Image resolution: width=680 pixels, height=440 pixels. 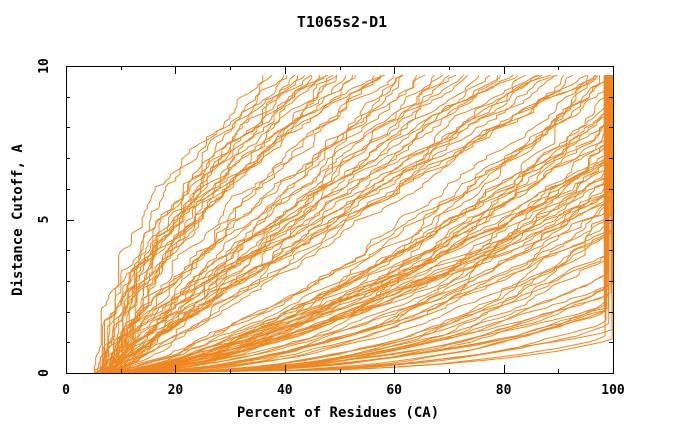 What do you see at coordinates (176, 390) in the screenshot?
I see `x-tick-label: 20` at bounding box center [176, 390].